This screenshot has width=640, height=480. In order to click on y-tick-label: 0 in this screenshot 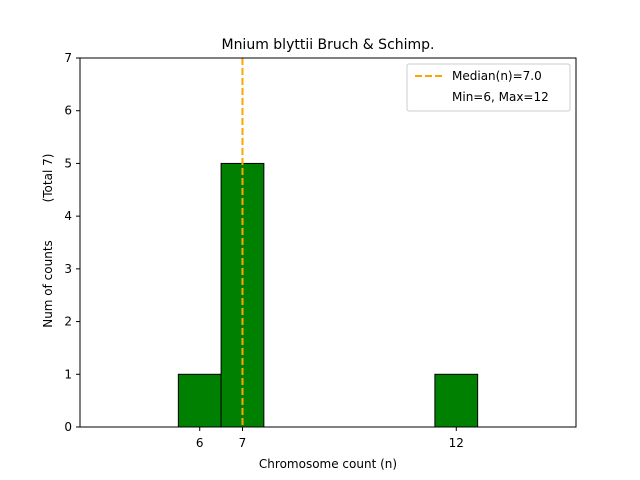, I will do `click(68, 427)`.